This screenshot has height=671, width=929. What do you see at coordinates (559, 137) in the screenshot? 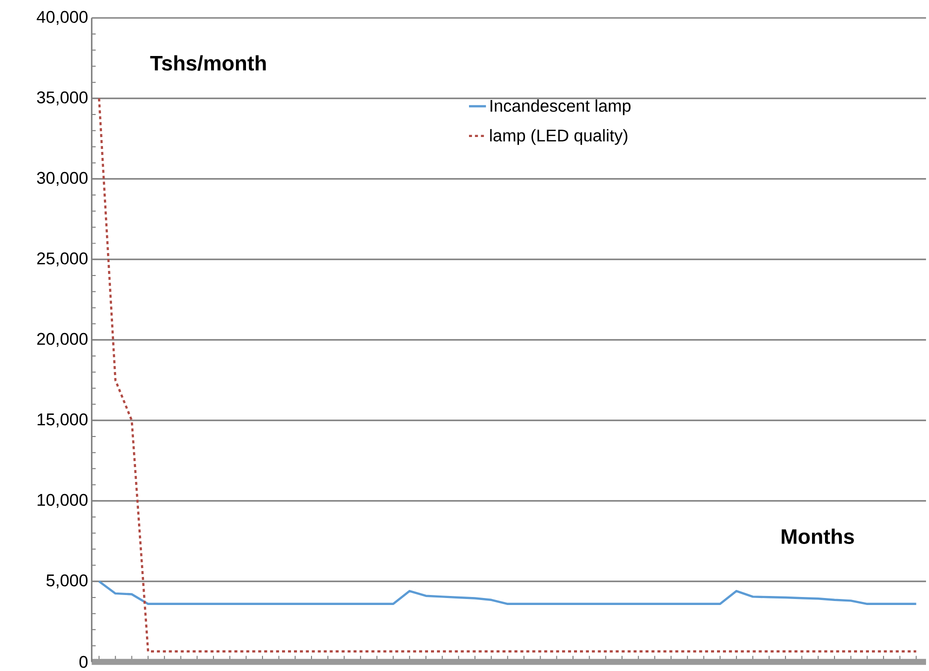
I see `legend-label: lamp (LED quality)` at bounding box center [559, 137].